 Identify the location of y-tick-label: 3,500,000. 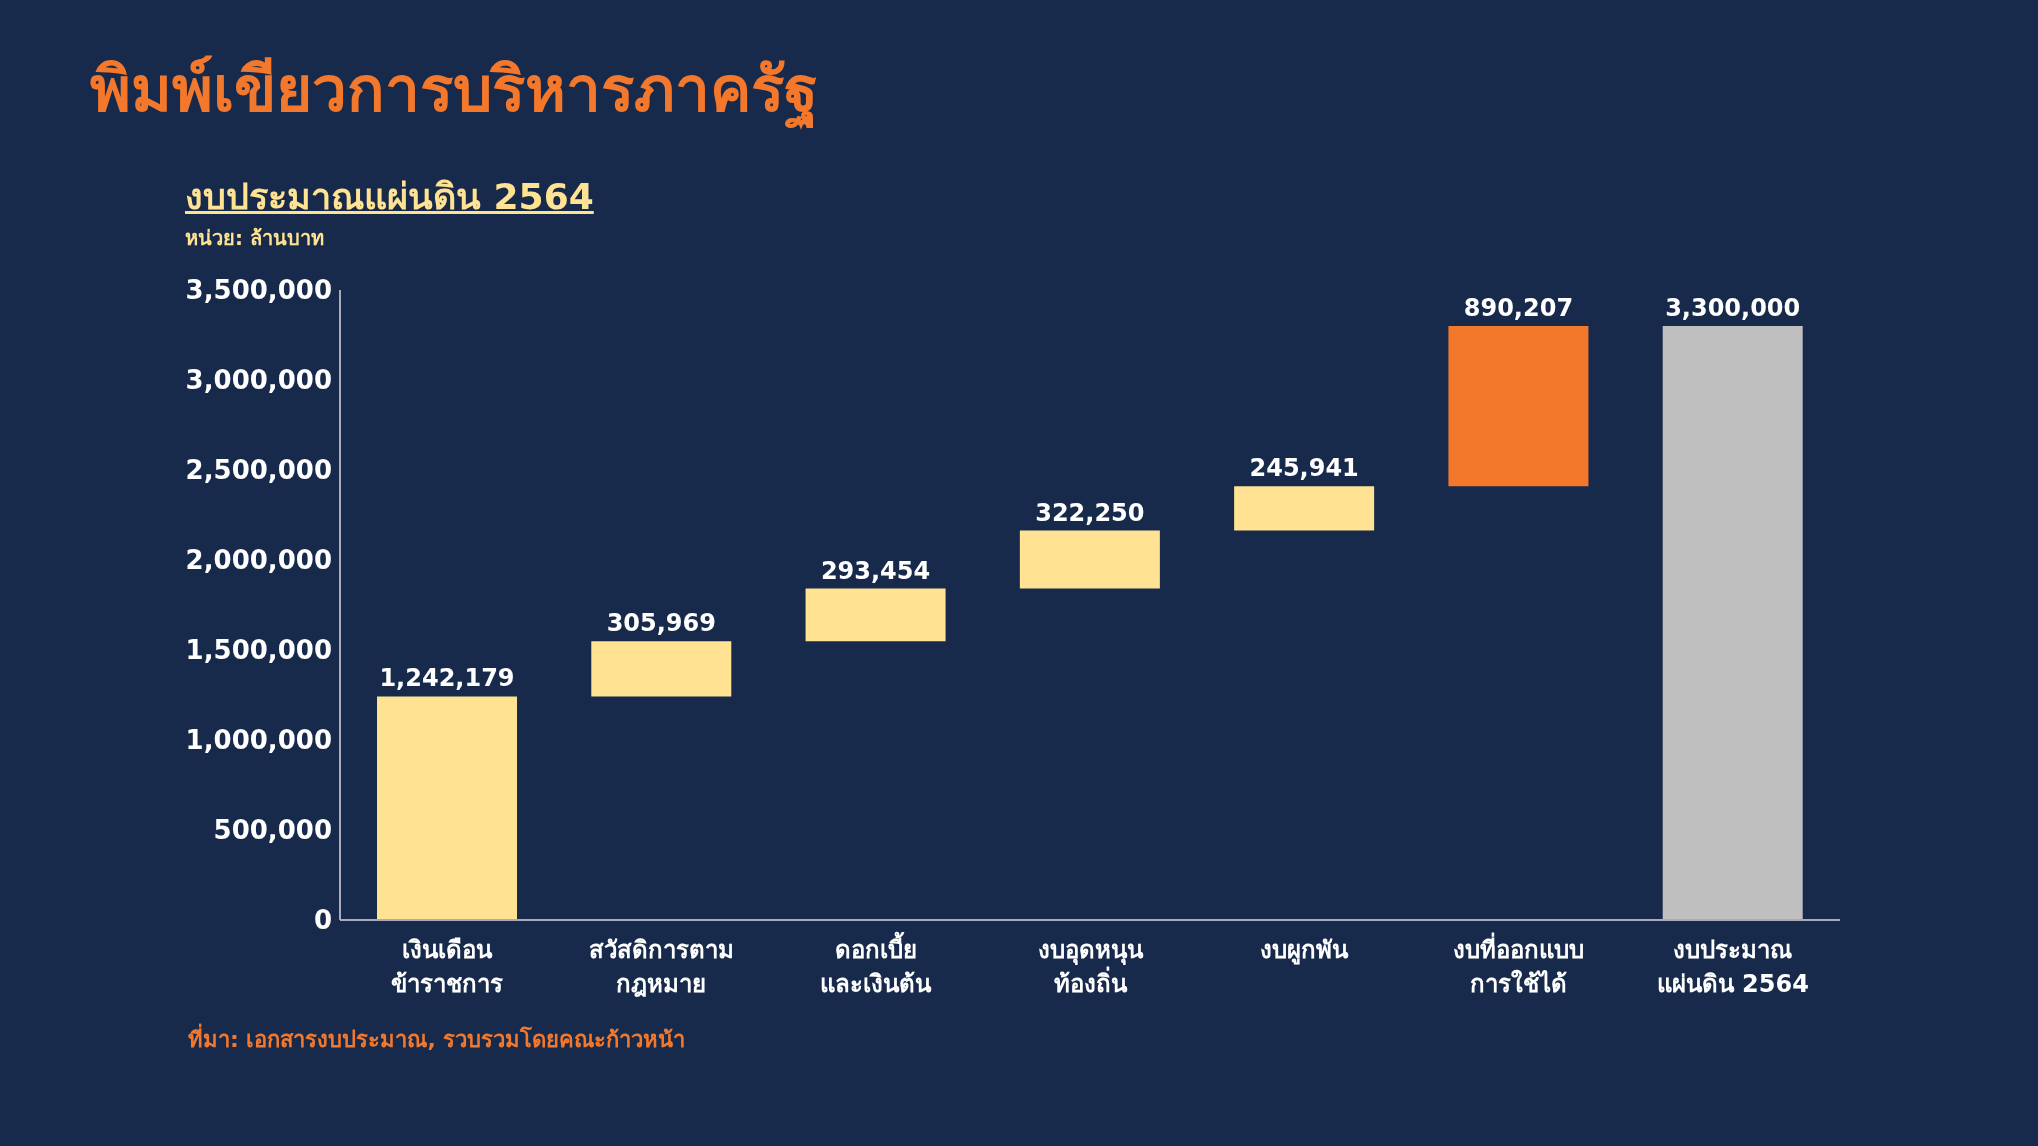
(258, 290).